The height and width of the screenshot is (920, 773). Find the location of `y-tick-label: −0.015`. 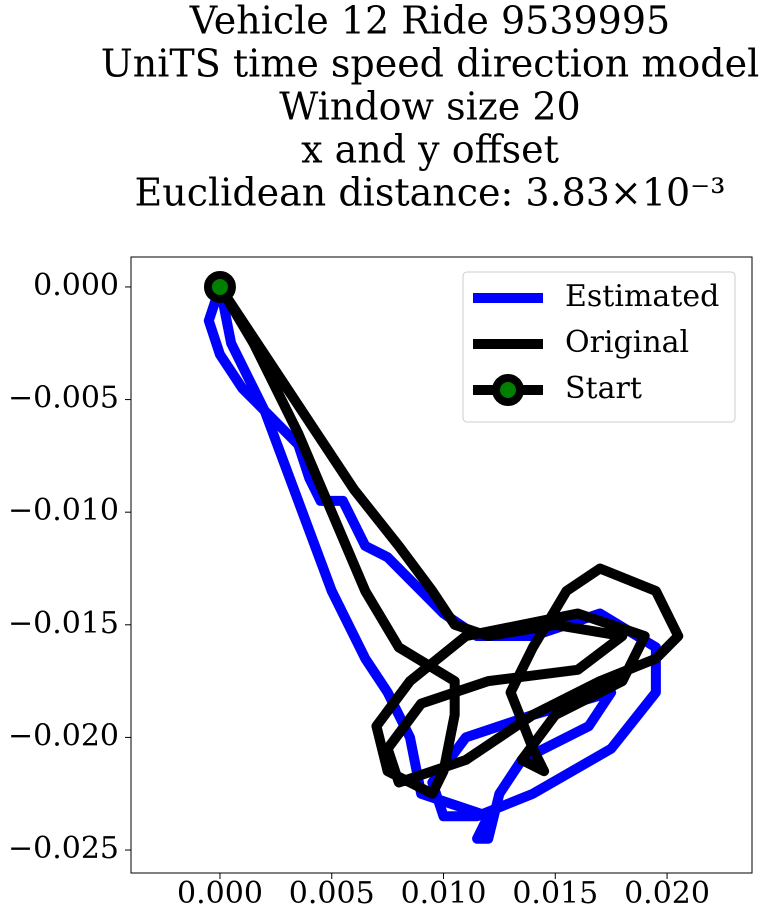

y-tick-label: −0.015 is located at coordinates (63, 623).